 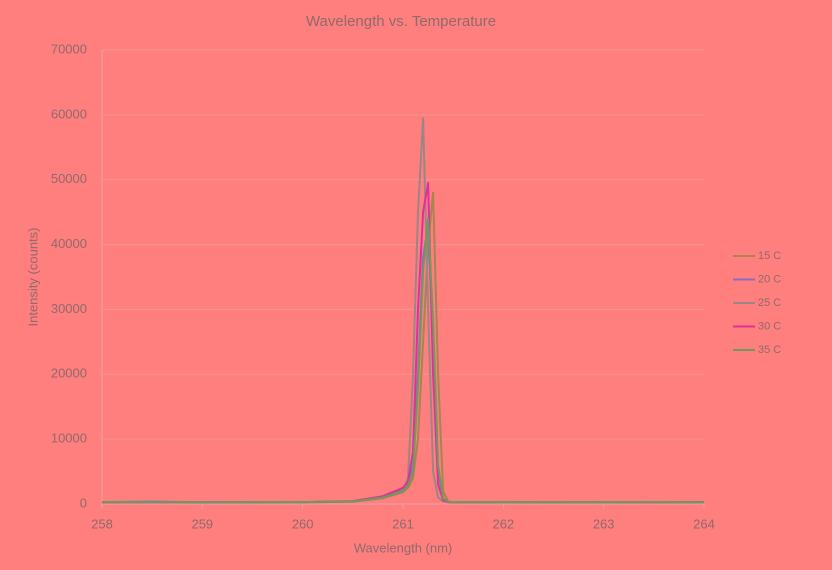 I want to click on y-tick-label: 30000, so click(x=69, y=308).